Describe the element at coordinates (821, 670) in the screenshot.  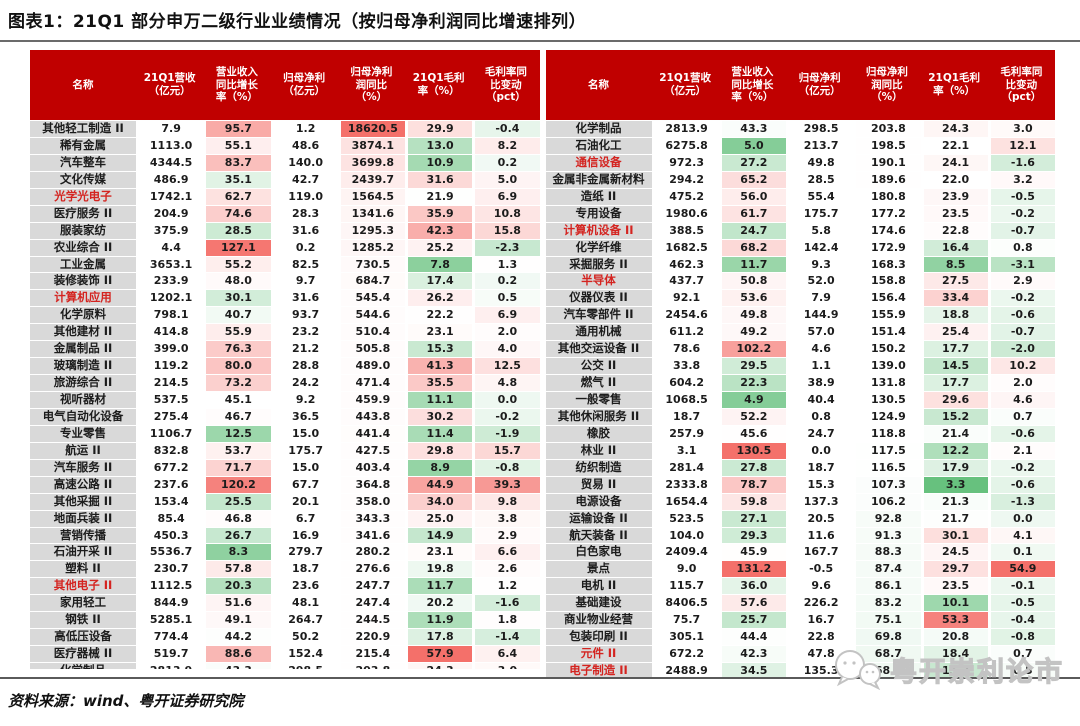
I see `value-cell: 135.3` at that location.